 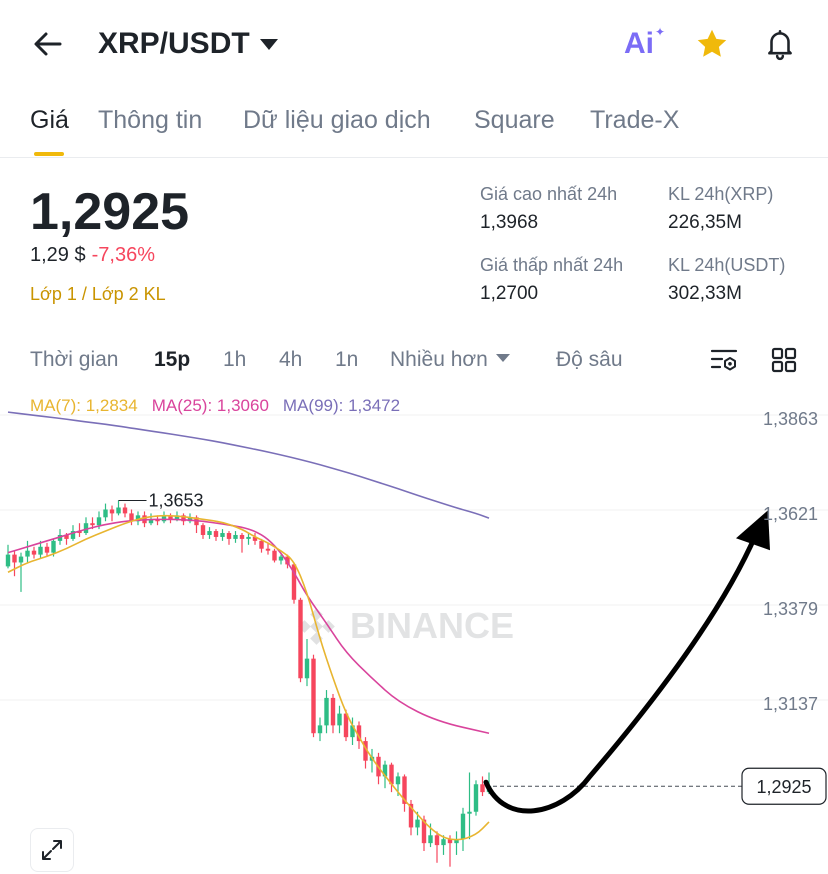 I want to click on last-price-label: 1,2925, so click(x=783, y=787).